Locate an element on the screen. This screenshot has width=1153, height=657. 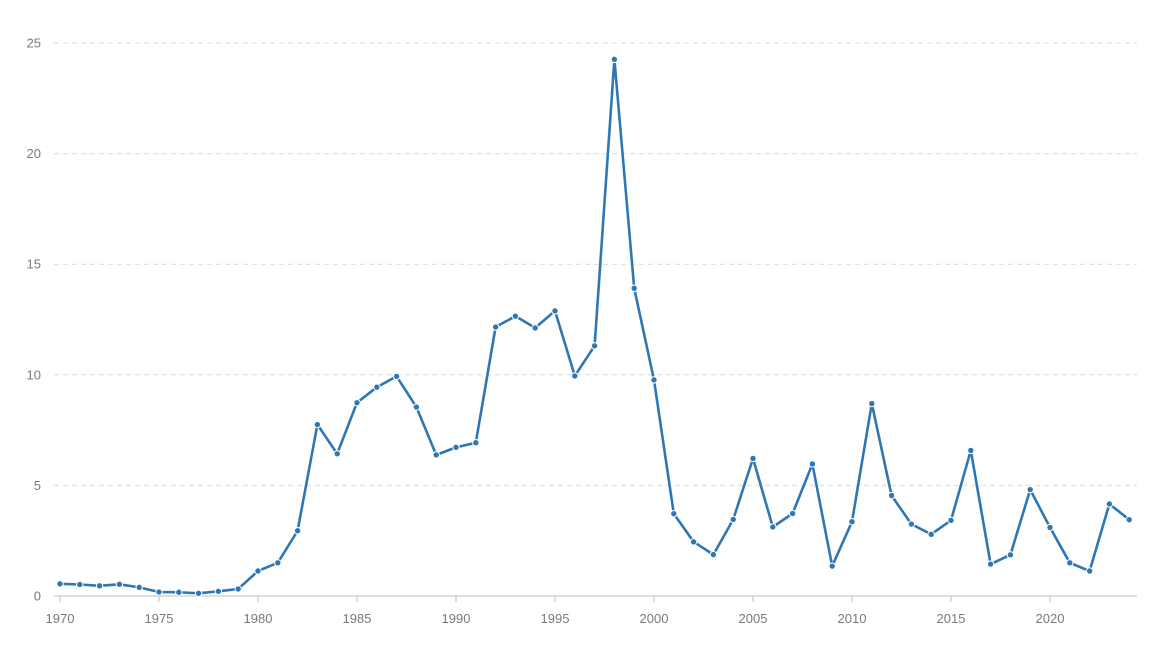
y-tick-label: 0 is located at coordinates (37, 596).